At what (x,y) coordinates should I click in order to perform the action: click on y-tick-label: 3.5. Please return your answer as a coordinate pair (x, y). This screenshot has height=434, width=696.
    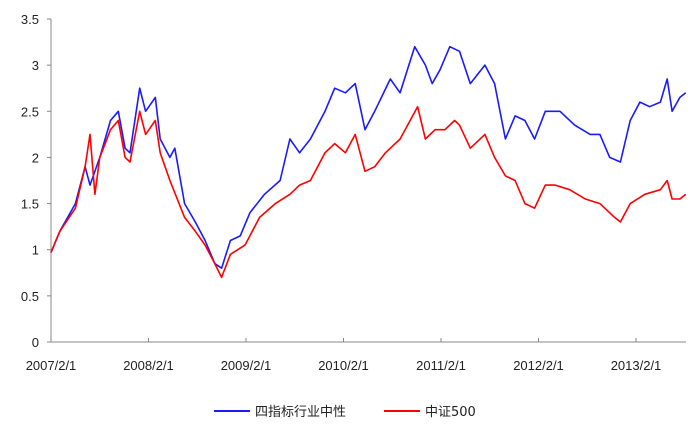
    Looking at the image, I should click on (30, 19).